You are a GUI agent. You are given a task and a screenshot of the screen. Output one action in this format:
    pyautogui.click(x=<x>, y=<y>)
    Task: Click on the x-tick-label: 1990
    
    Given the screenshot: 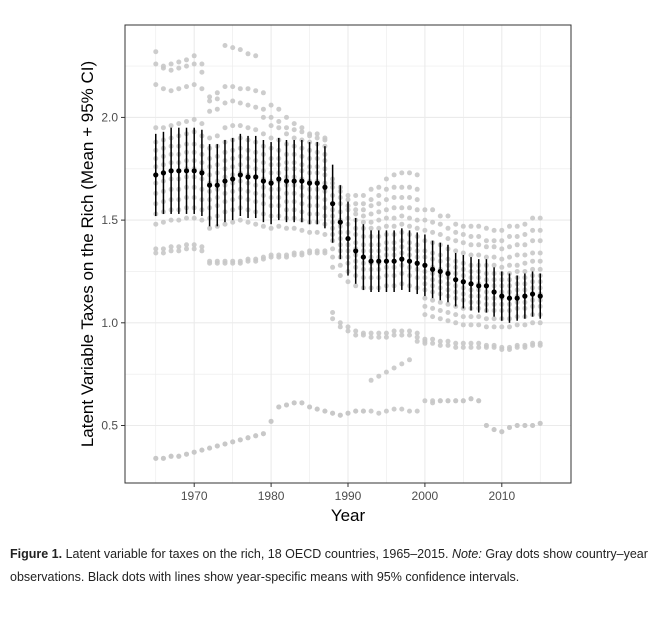 What is the action you would take?
    pyautogui.click(x=348, y=496)
    